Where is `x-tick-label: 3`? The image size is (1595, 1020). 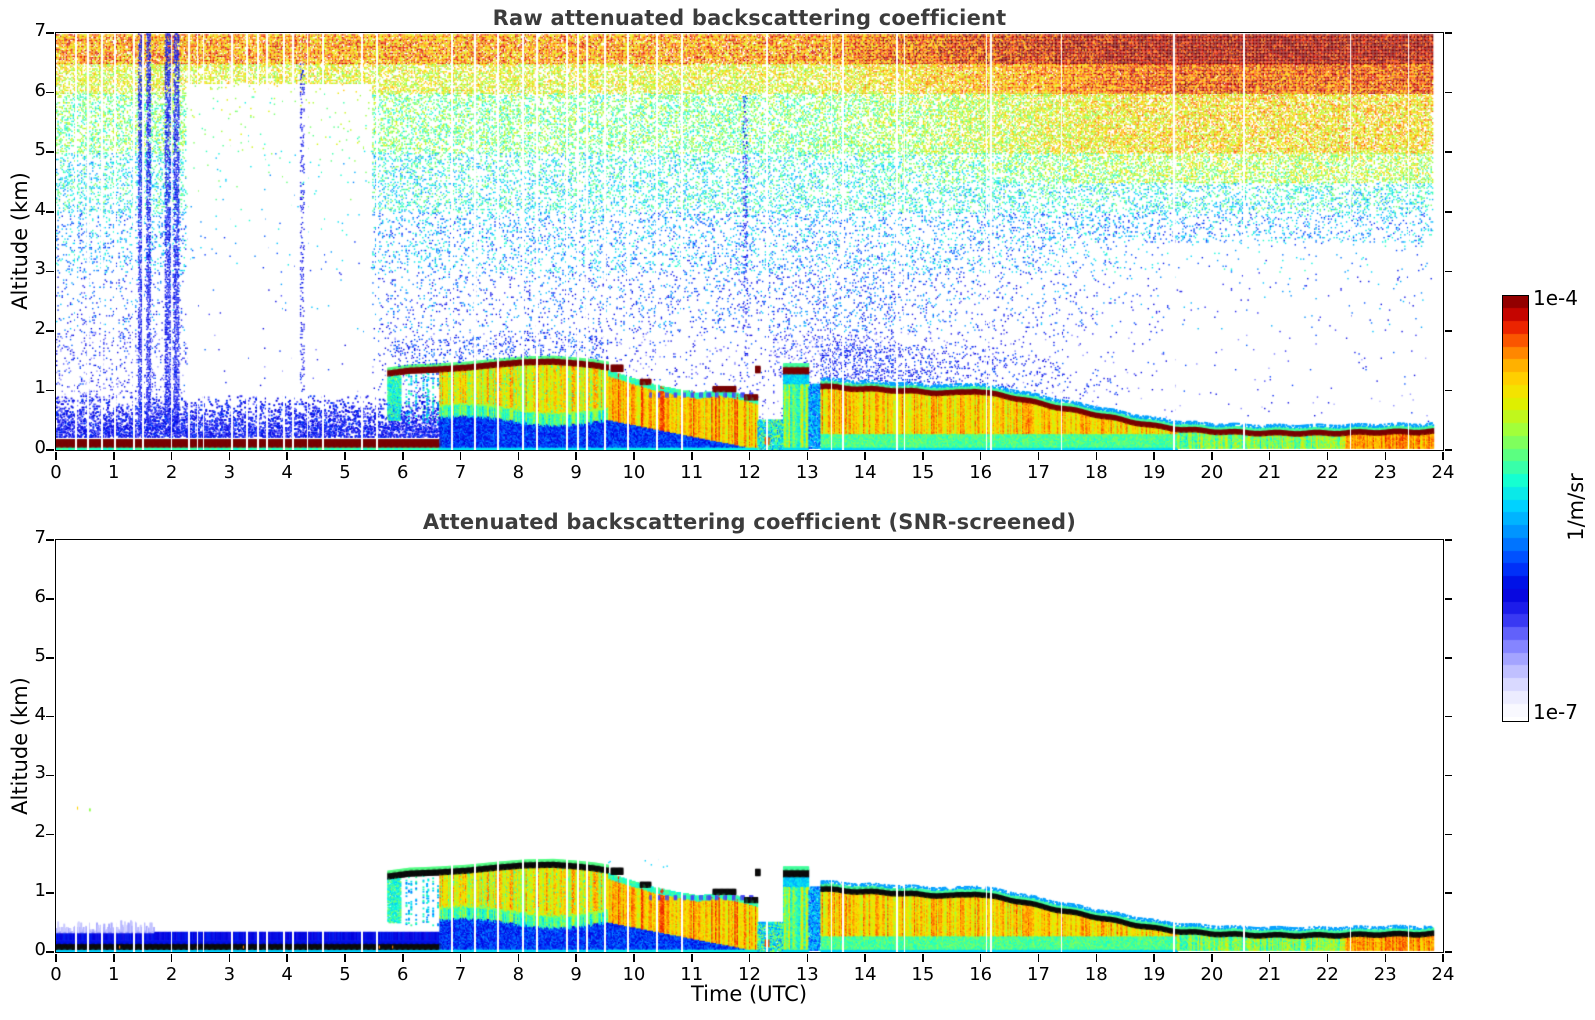
x-tick-label: 3 is located at coordinates (229, 472).